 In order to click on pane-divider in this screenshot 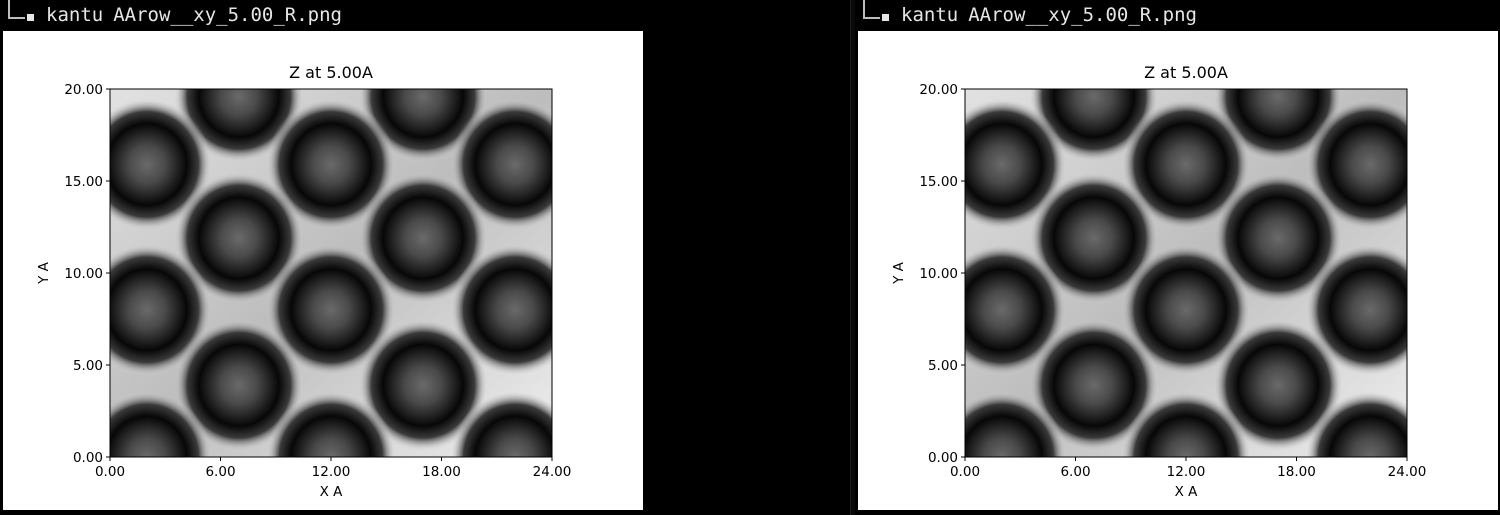, I will do `click(853, 257)`.